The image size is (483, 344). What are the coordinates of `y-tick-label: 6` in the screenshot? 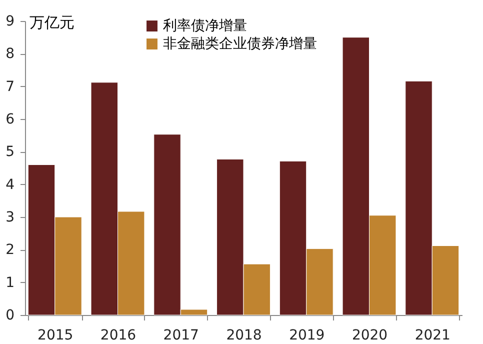 It's located at (10, 120).